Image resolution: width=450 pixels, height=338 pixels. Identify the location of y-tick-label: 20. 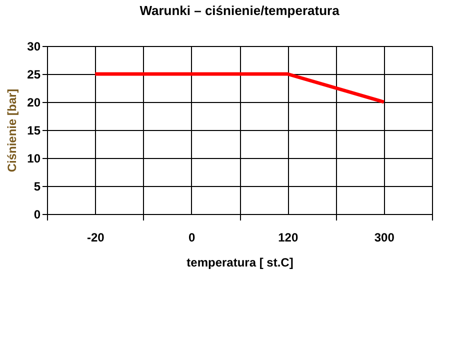
(34, 103).